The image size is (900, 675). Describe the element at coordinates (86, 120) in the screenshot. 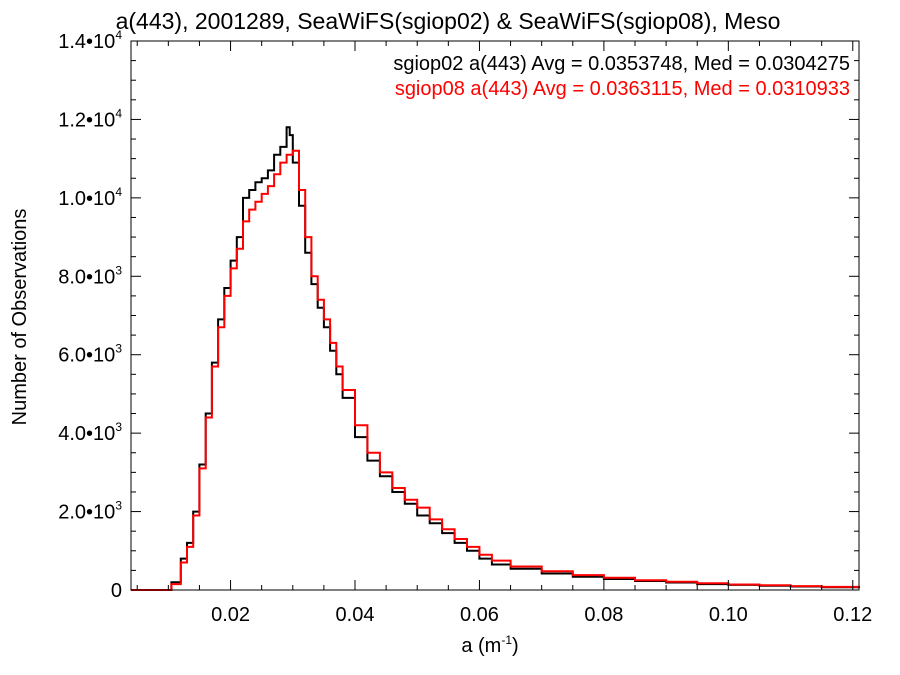

I see `y-tick-label-main: 1.2•10` at that location.